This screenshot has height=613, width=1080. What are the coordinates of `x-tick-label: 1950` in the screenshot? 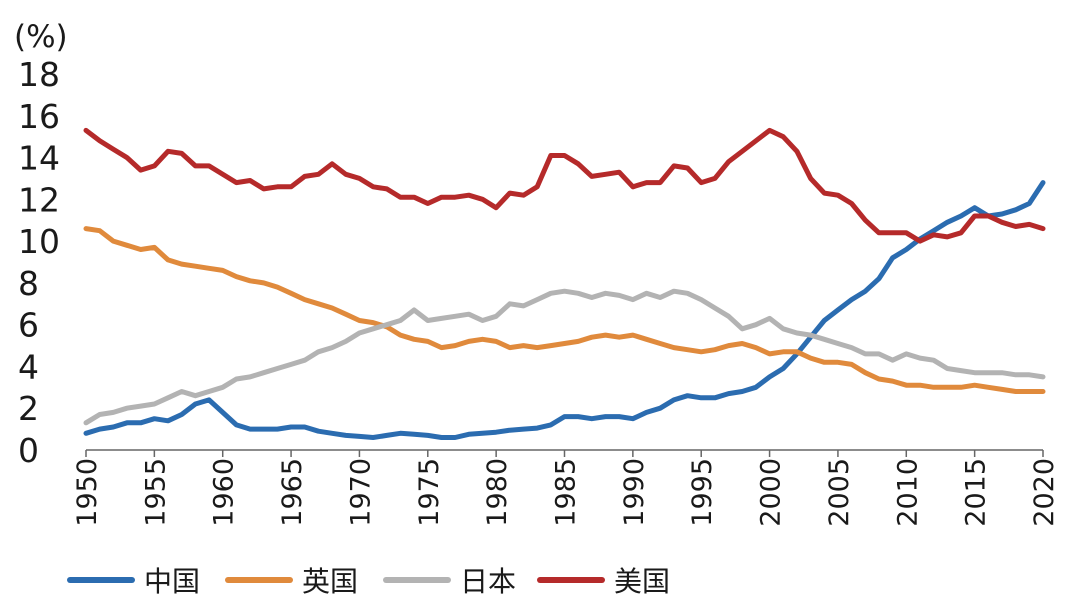 It's located at (87, 492).